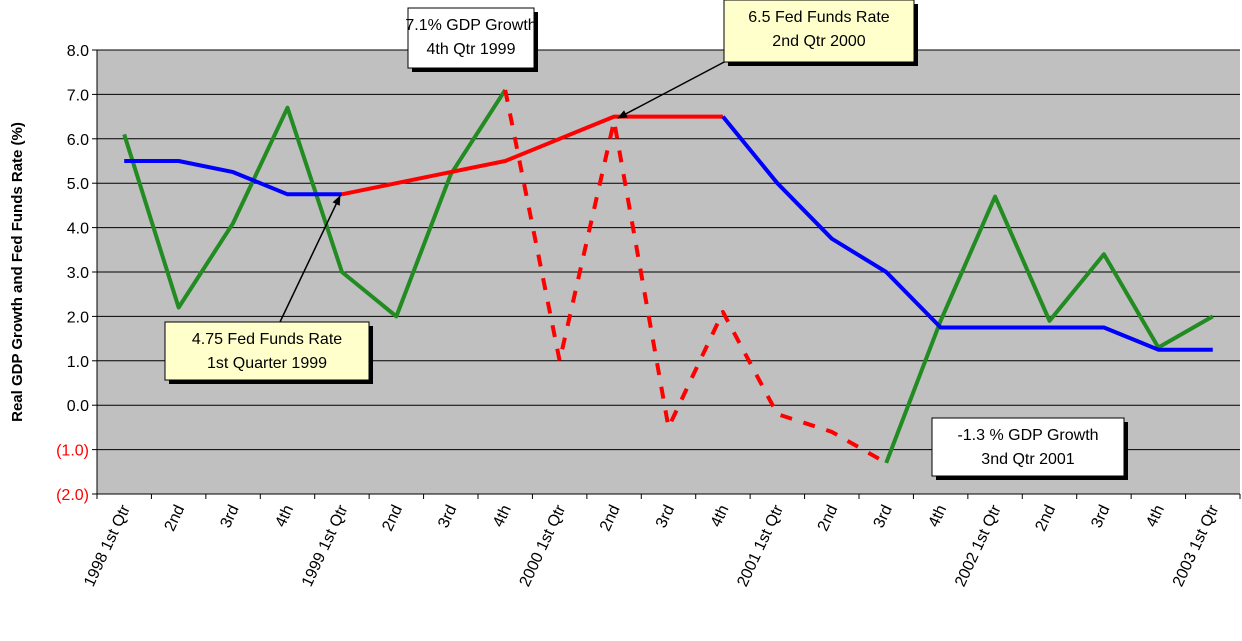 The width and height of the screenshot is (1242, 641). I want to click on x-tick-label: 2000 1st Qtr, so click(543, 546).